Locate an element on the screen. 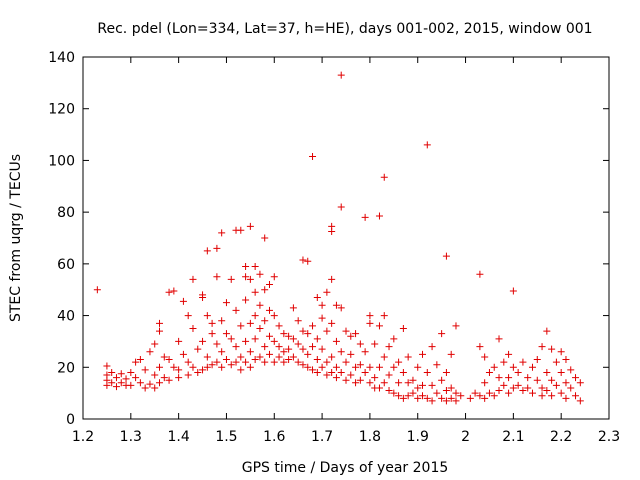 The height and width of the screenshot is (480, 640). y-tick-label: 20 is located at coordinates (66, 368).